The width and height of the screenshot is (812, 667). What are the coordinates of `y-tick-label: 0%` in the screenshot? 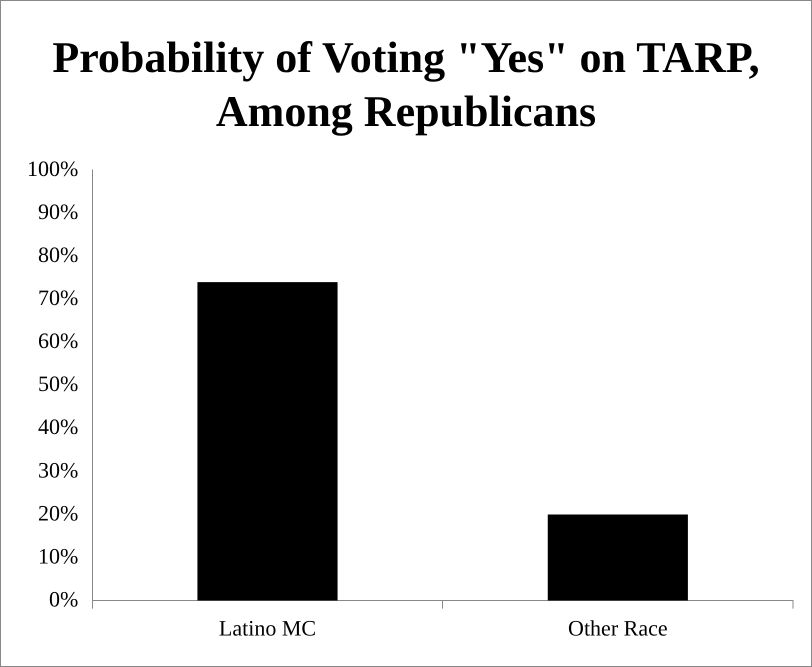 It's located at (63, 599).